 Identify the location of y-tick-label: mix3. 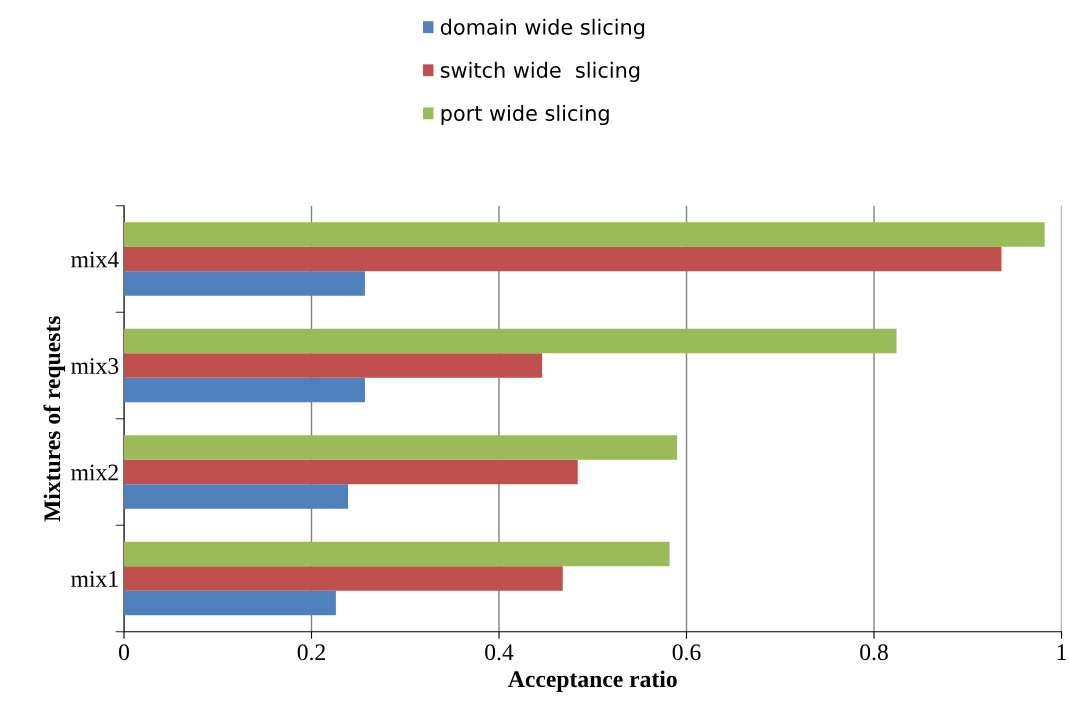
(95, 366).